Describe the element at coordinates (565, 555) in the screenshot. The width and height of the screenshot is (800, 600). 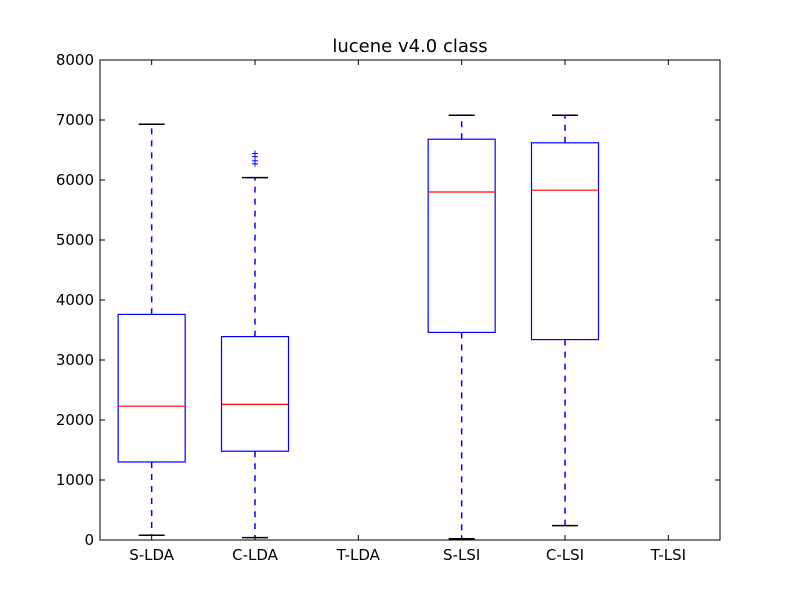
I see `x-tick-label: C-LSI` at that location.